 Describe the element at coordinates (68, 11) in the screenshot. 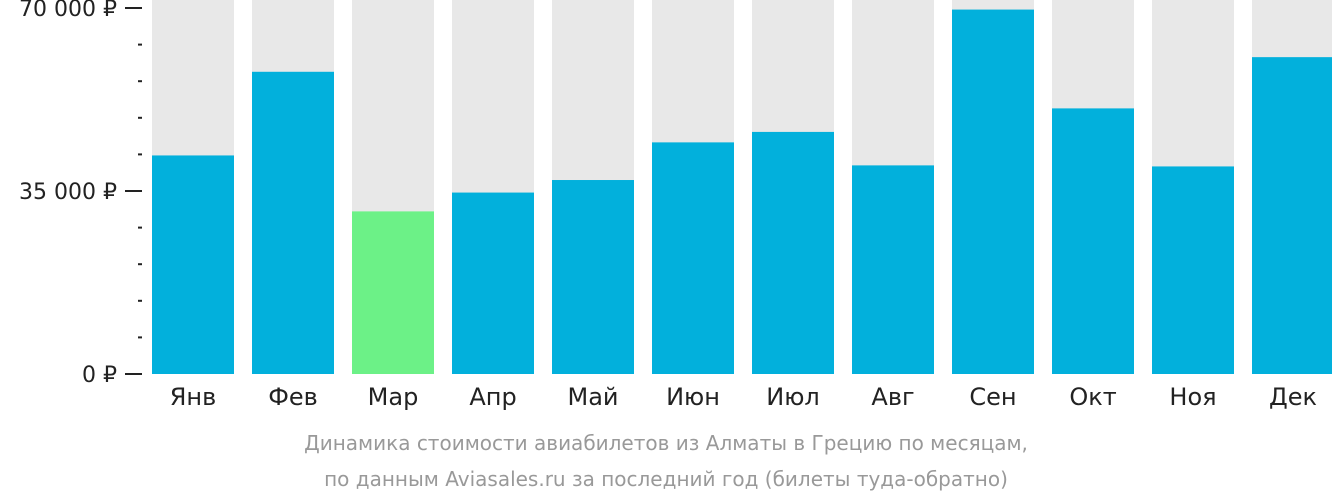

I see `y-tick-label-2: 70 000 ₽` at that location.